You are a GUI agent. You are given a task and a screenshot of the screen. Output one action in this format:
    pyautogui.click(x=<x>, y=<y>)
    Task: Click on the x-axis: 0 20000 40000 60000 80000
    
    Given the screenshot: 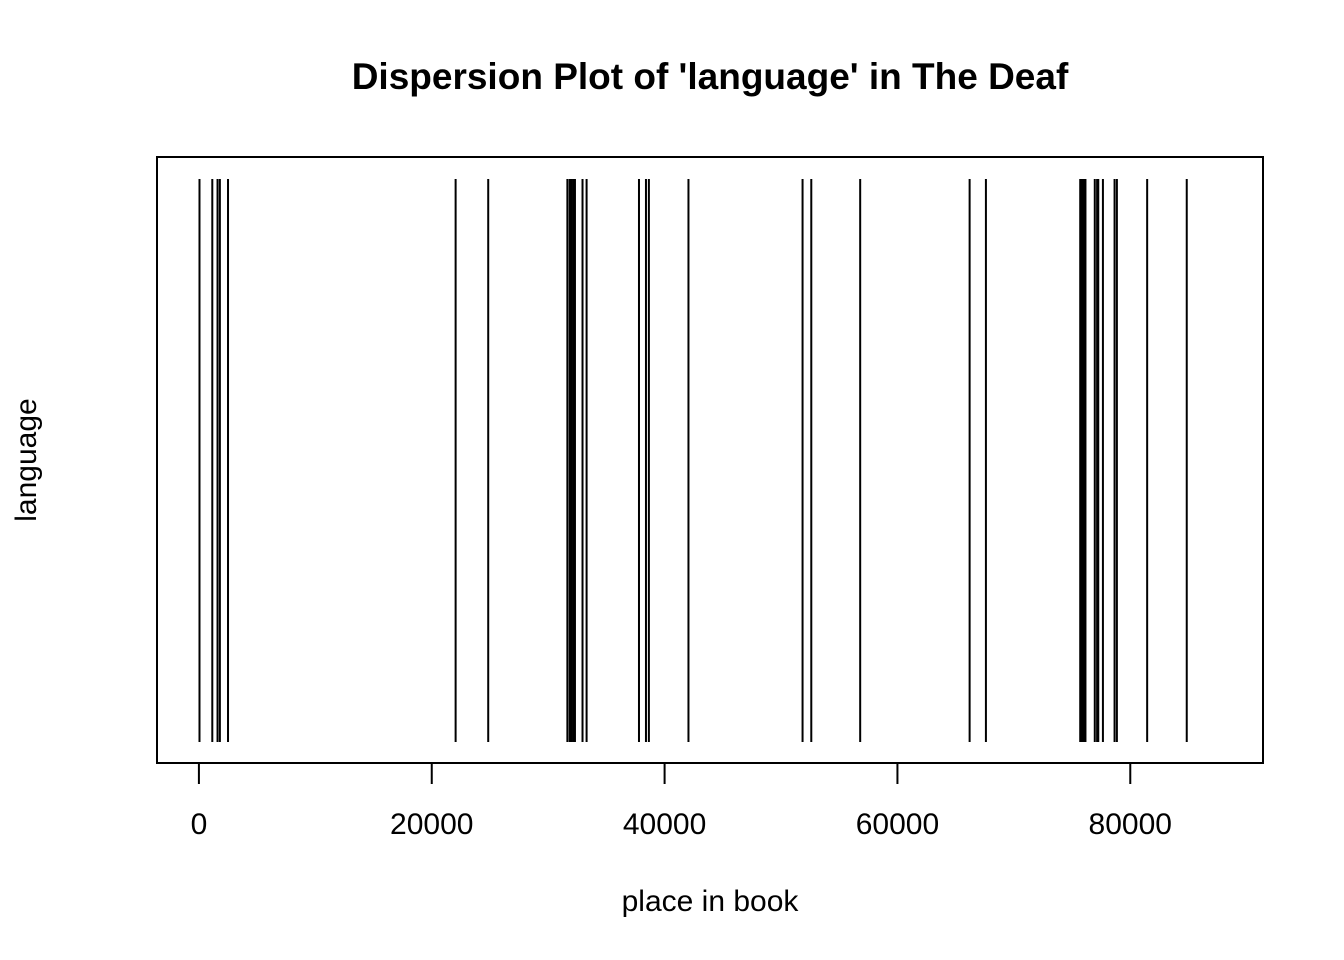 What is the action you would take?
    pyautogui.click(x=681, y=801)
    